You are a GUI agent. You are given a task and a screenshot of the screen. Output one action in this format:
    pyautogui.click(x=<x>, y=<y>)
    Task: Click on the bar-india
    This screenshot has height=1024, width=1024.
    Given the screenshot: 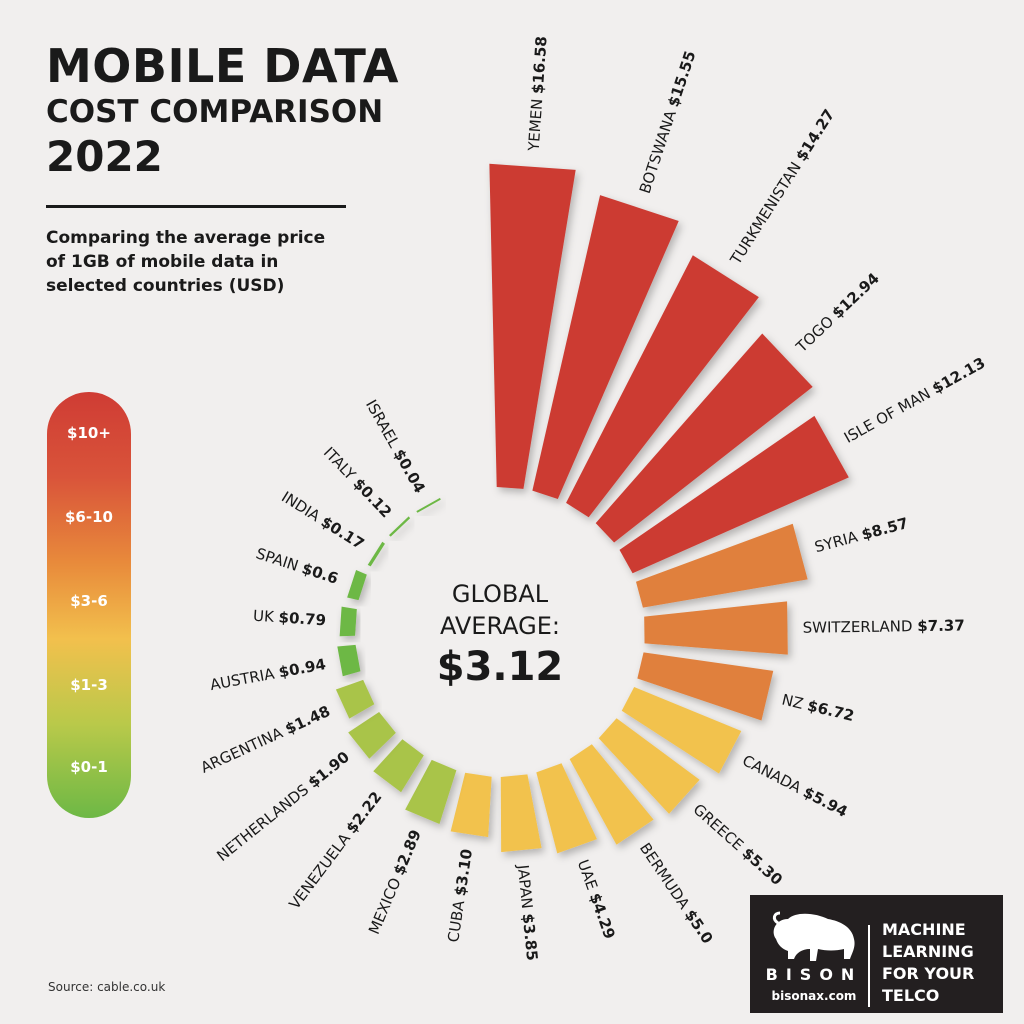 What is the action you would take?
    pyautogui.click(x=376, y=554)
    